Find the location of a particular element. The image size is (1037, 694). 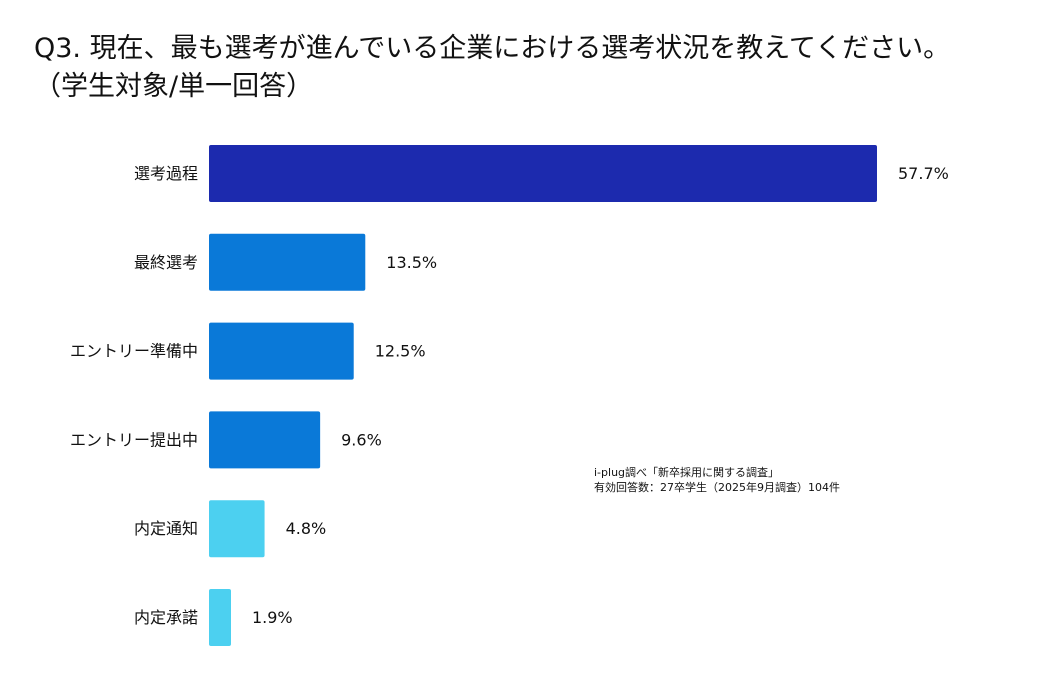

value-label: 57.7% is located at coordinates (923, 173).